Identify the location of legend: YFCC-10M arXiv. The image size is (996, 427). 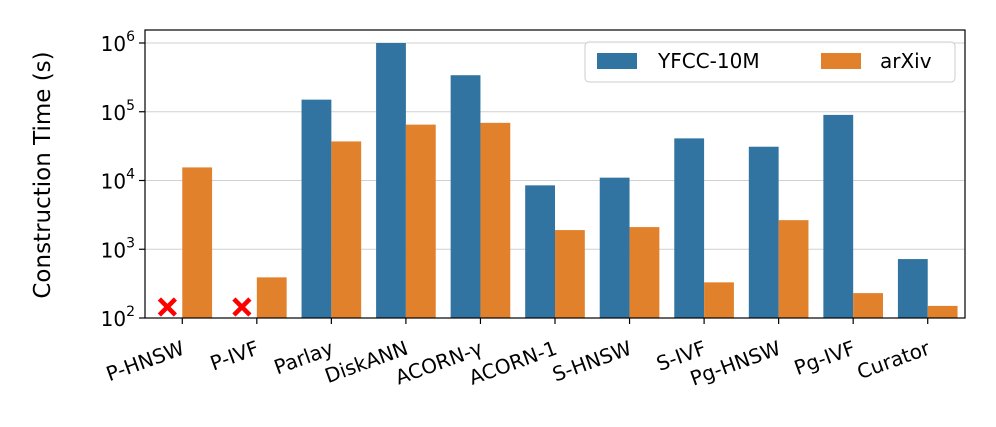
(770, 62).